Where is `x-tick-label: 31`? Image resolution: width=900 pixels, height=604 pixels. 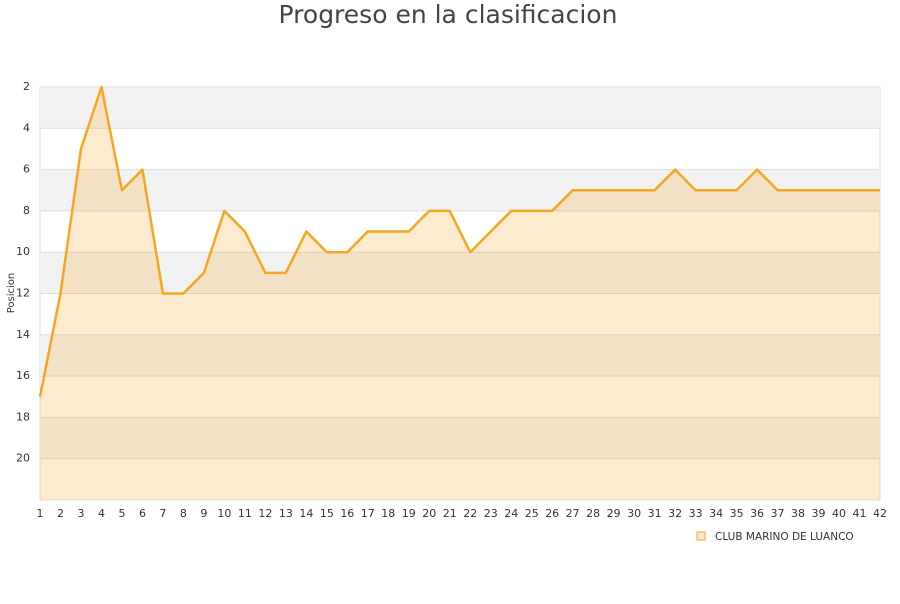 x-tick-label: 31 is located at coordinates (655, 513).